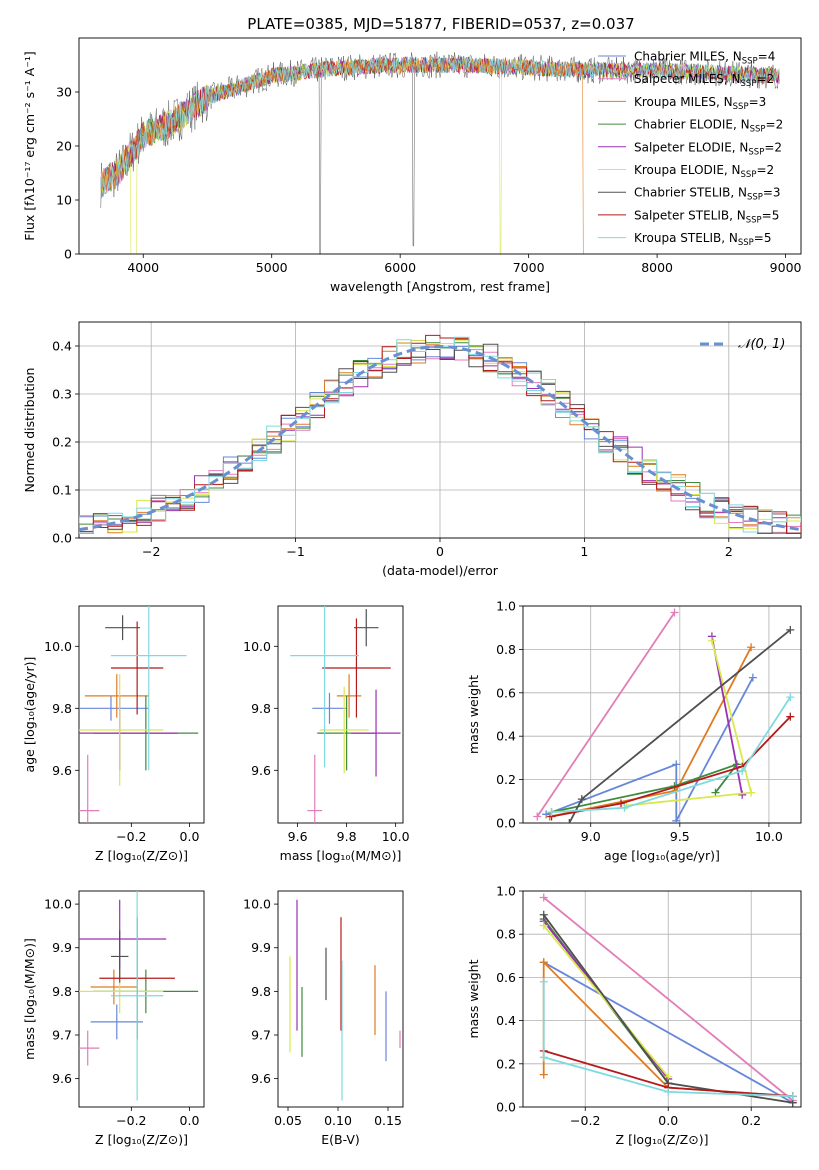 This screenshot has width=819, height=1170. Describe the element at coordinates (261, 1035) in the screenshot. I see `y-tick-label: 9.7` at that location.